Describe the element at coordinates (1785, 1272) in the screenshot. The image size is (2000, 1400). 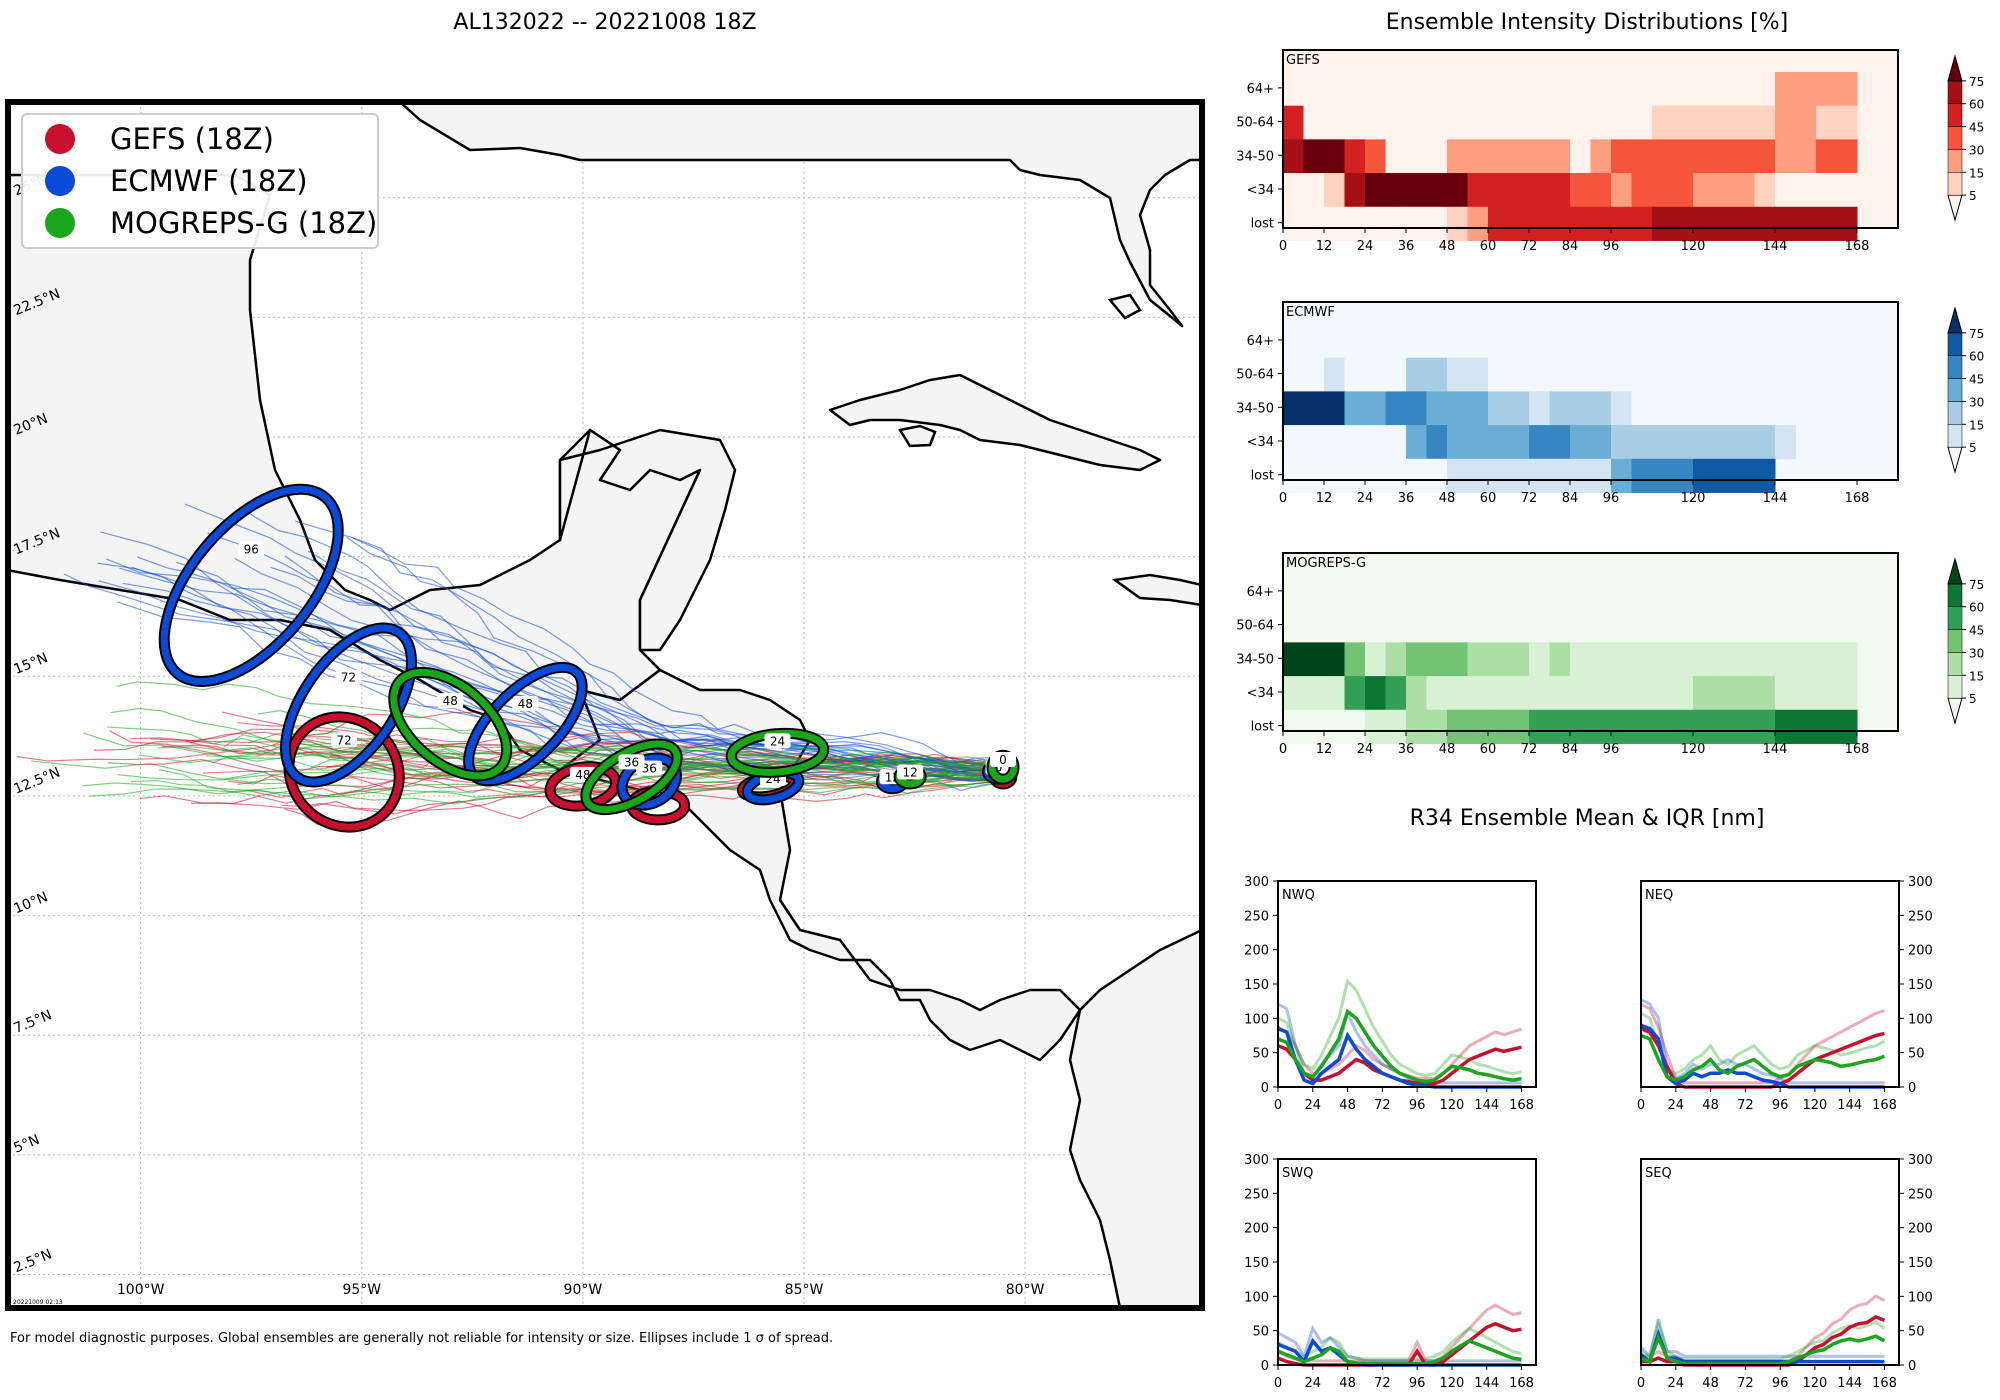
I see `r34-panel-seq: SEQ 0 50 100 150 200 250 300 0 24 48 72 96 120 144 168` at that location.